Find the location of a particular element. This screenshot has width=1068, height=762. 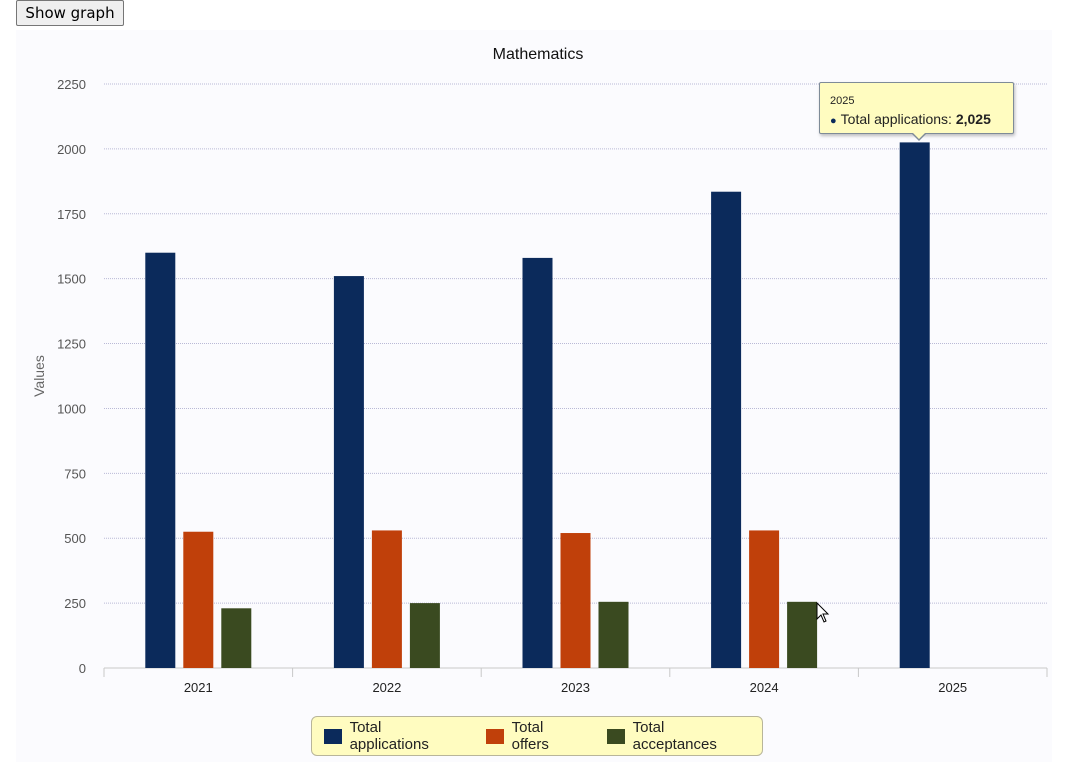

show-graph-button: Show graph is located at coordinates (70, 13).